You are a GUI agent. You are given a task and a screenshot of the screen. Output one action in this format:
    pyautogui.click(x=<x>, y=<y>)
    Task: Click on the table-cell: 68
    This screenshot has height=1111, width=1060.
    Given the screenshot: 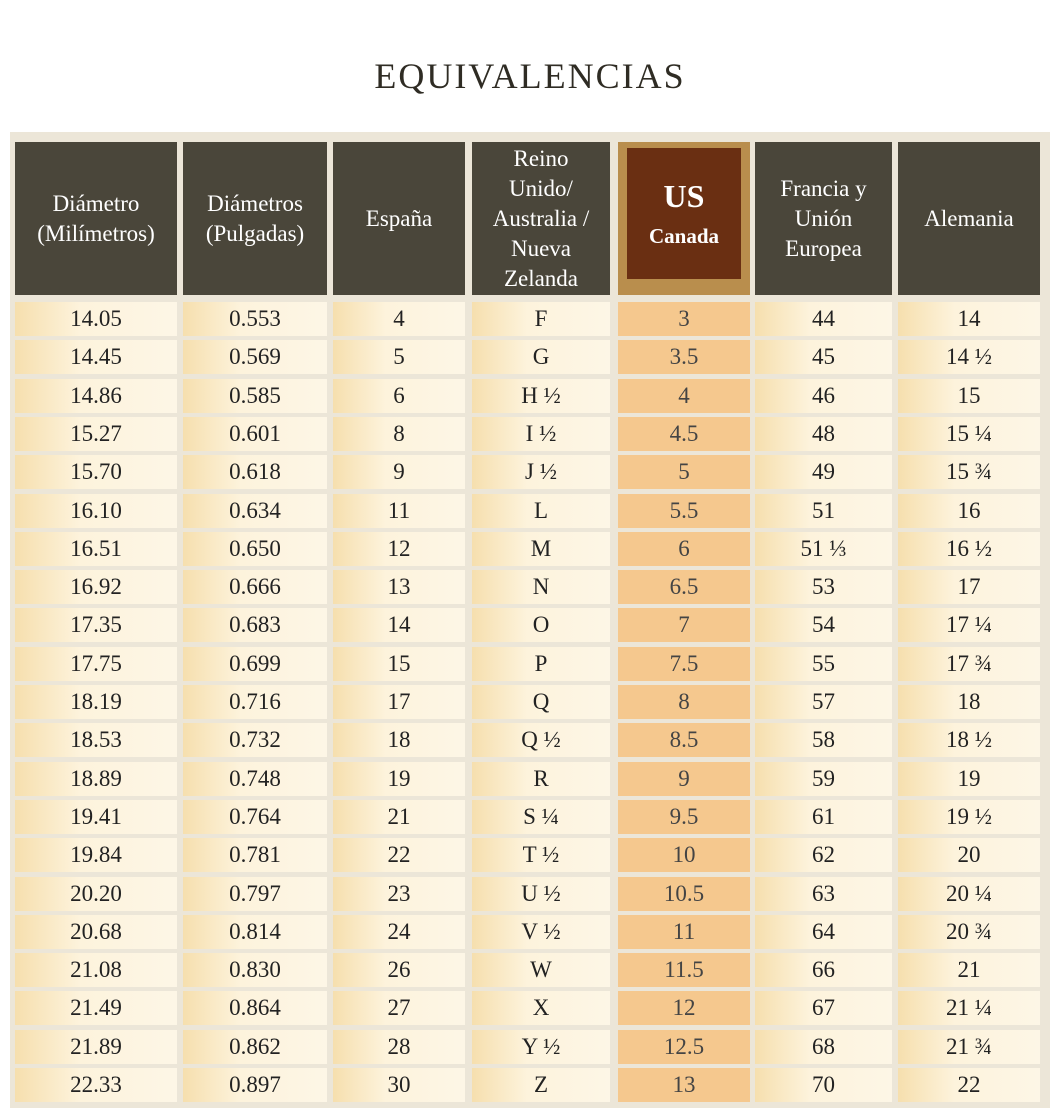 What is the action you would take?
    pyautogui.click(x=823, y=1046)
    